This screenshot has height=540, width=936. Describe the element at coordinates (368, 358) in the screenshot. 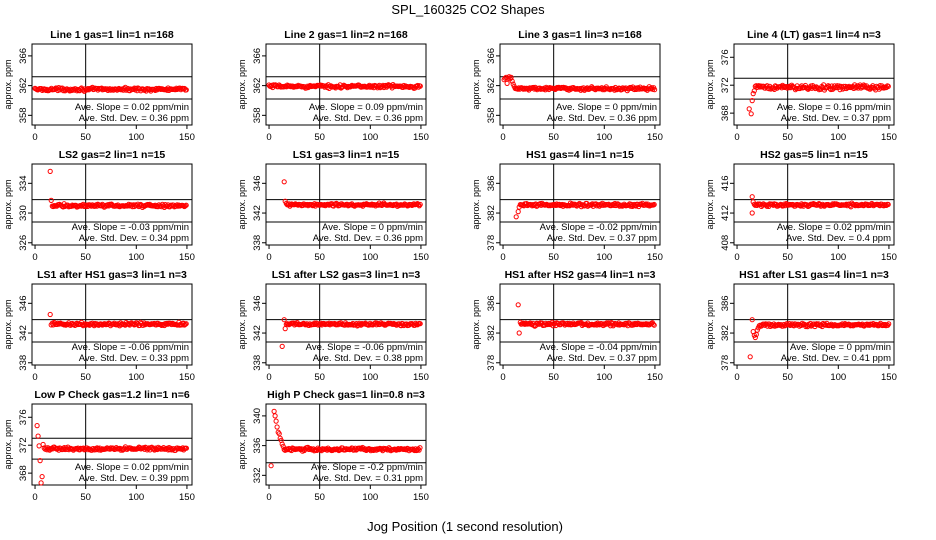

I see `std-dev-annotation: Ave. Std. Dev. = 0.38 ppm` at that location.